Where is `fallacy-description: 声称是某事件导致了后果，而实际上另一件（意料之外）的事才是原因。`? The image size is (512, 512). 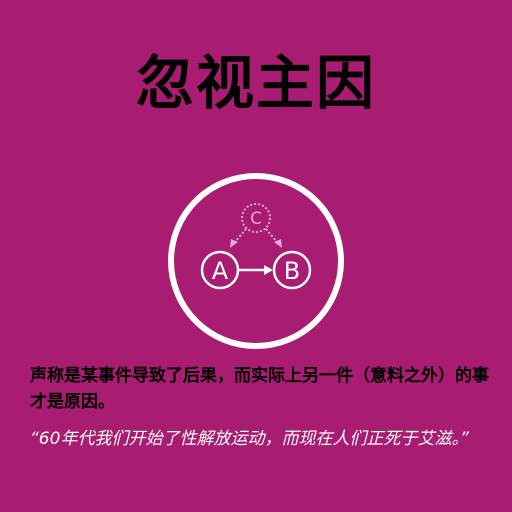 fallacy-description: 声称是某事件导致了后果，而实际上另一件（意料之外）的事才是原因。 is located at coordinates (259, 389).